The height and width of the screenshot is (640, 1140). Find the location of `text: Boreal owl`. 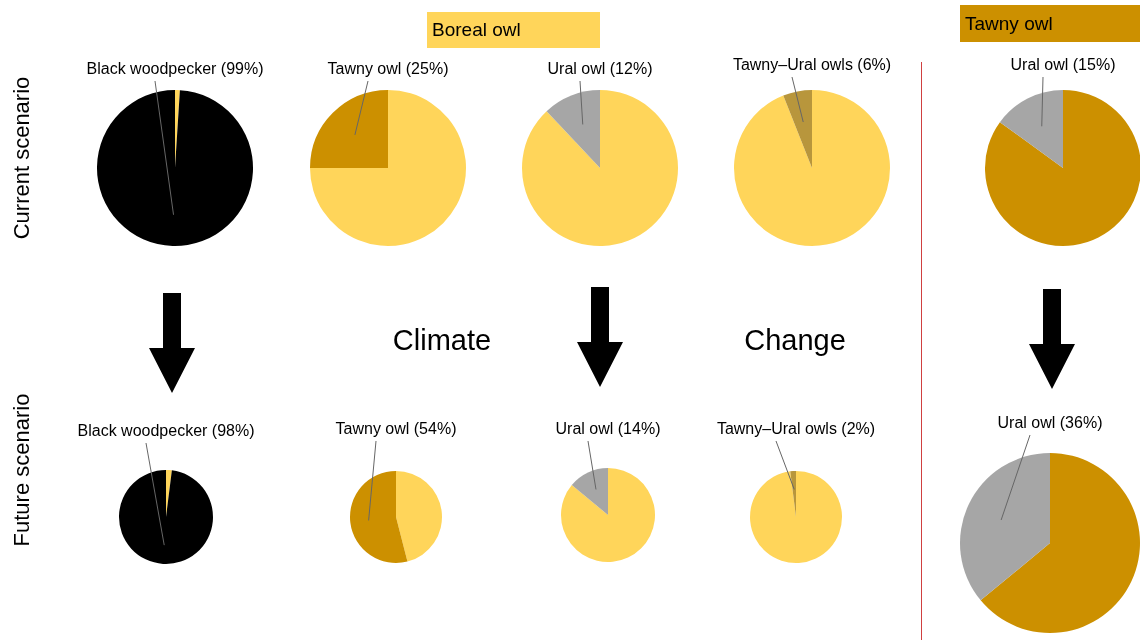

text: Boreal owl is located at coordinates (513, 30).